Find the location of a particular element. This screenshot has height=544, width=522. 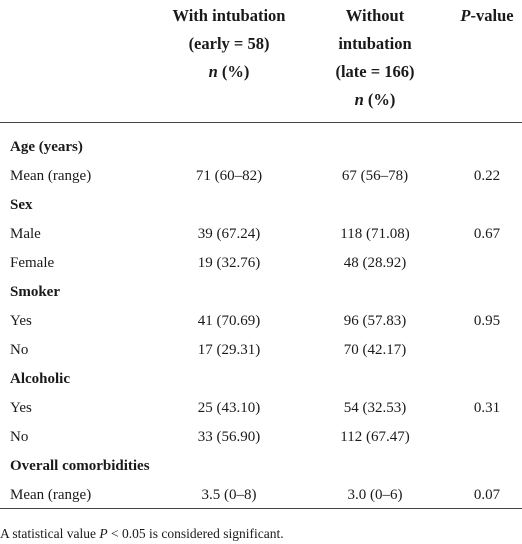

cell-p: 0.67 is located at coordinates (487, 234).